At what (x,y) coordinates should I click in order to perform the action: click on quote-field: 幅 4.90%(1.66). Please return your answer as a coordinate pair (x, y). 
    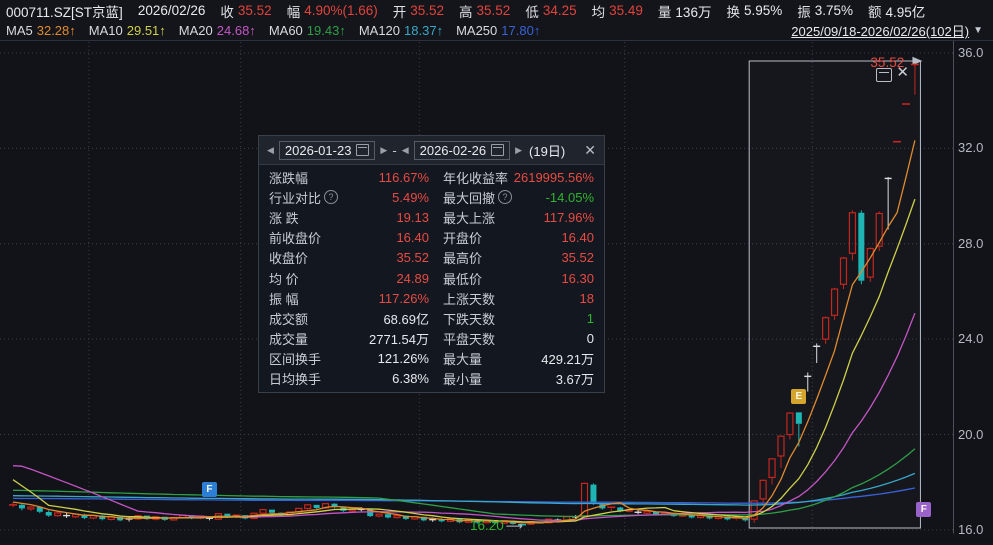
    Looking at the image, I should click on (332, 11).